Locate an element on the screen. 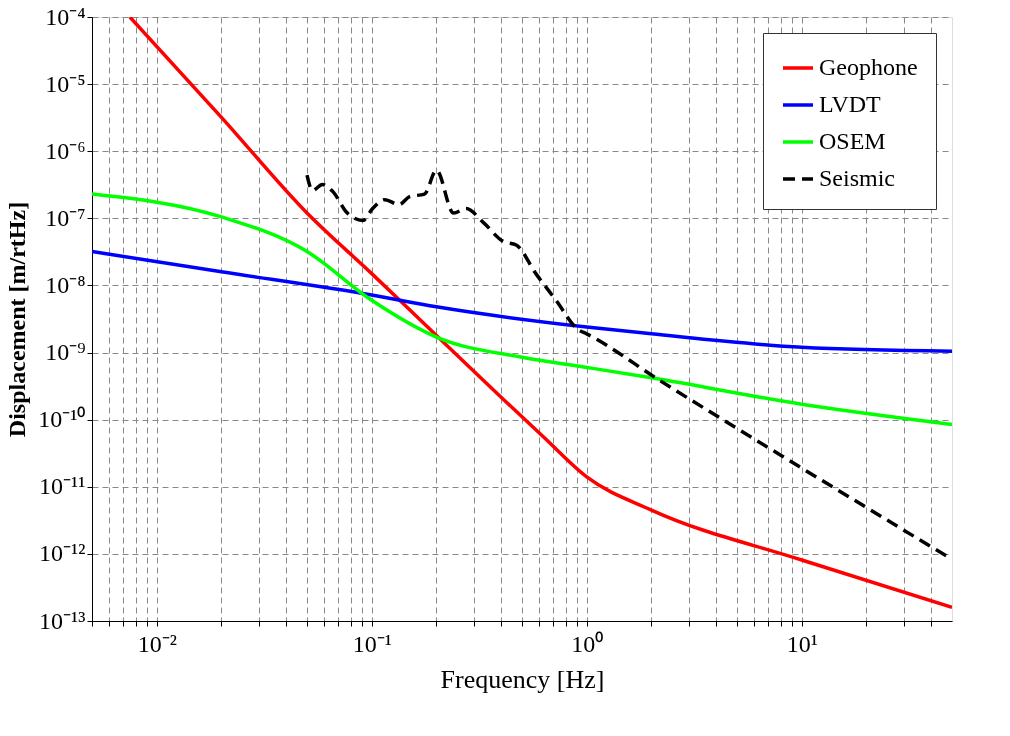 The width and height of the screenshot is (1010, 736). legend-label: LVDT is located at coordinates (850, 104).